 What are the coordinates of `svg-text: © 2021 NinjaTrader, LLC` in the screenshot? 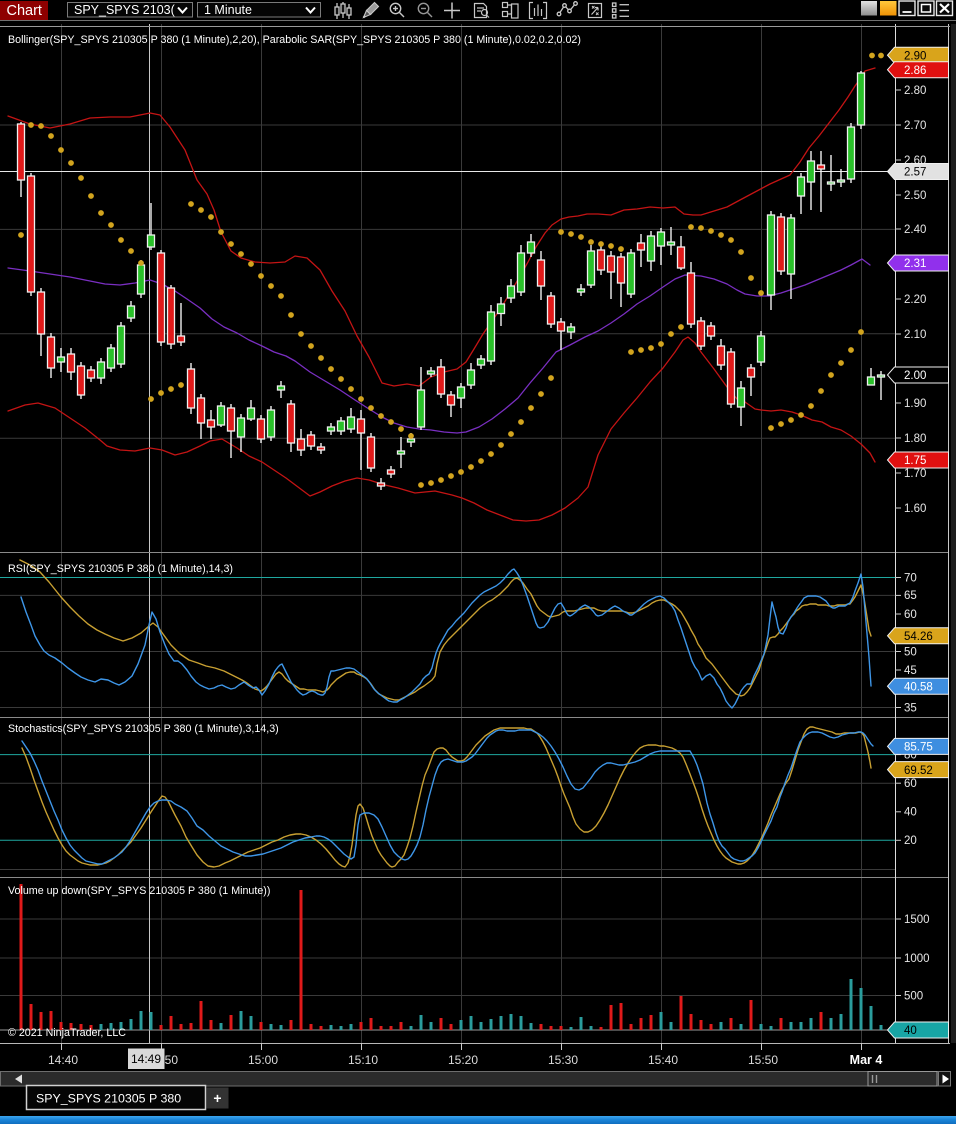 It's located at (67, 1033).